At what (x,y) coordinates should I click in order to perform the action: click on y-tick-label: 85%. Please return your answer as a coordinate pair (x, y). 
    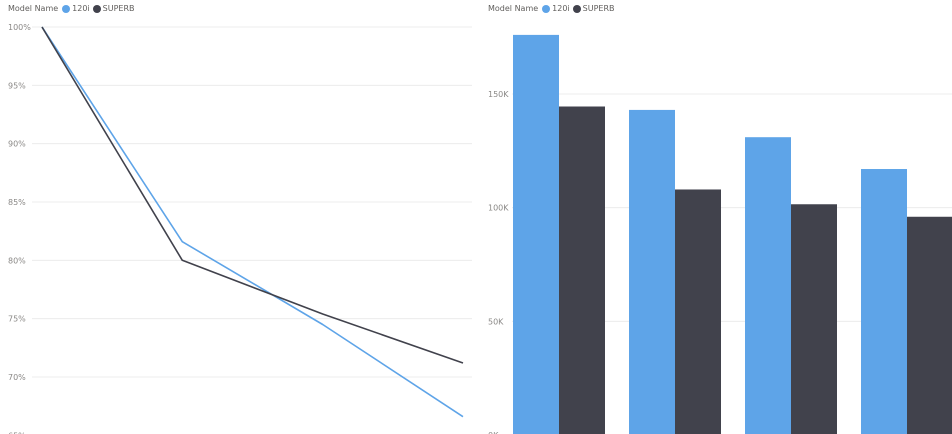
    Looking at the image, I should click on (17, 202).